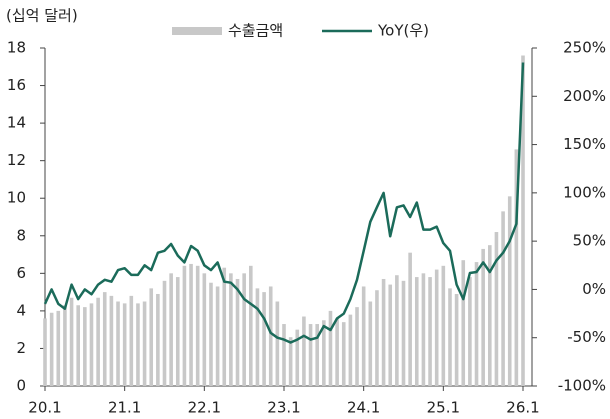 This screenshot has width=610, height=419. Describe the element at coordinates (204, 408) in the screenshot. I see `x-tick-label: 22.1` at that location.